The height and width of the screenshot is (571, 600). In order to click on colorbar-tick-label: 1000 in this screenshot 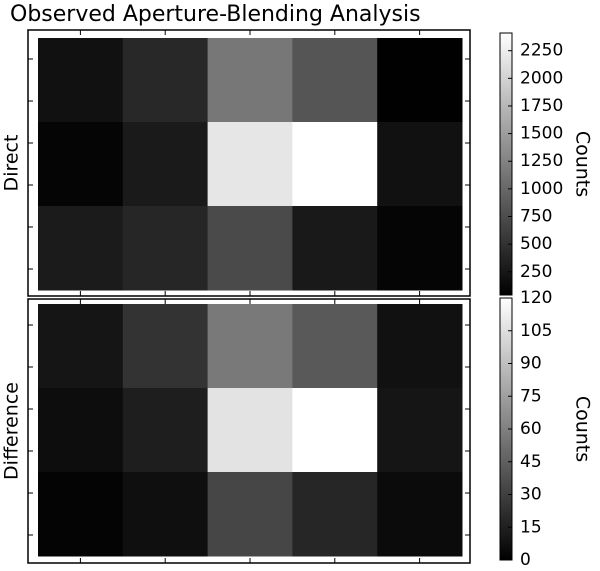, I will do `click(541, 189)`.